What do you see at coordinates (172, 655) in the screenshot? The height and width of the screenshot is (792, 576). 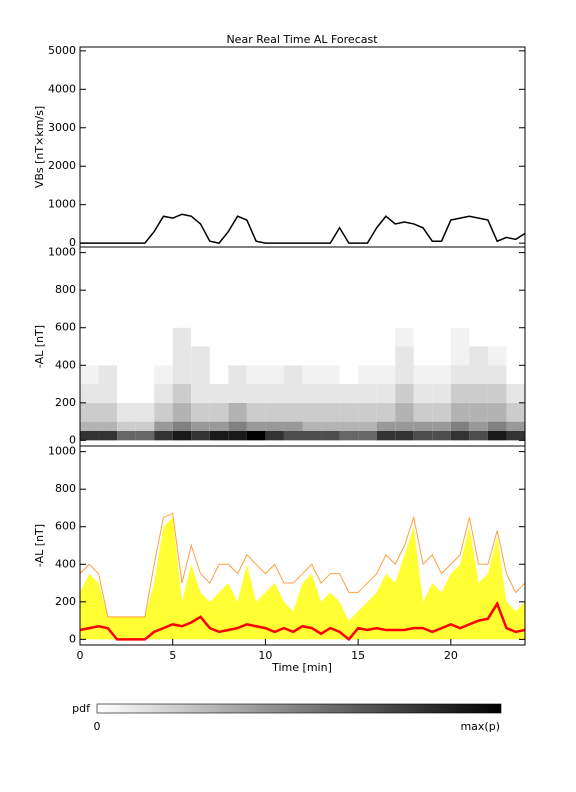 I see `x-tick-label: 5` at bounding box center [172, 655].